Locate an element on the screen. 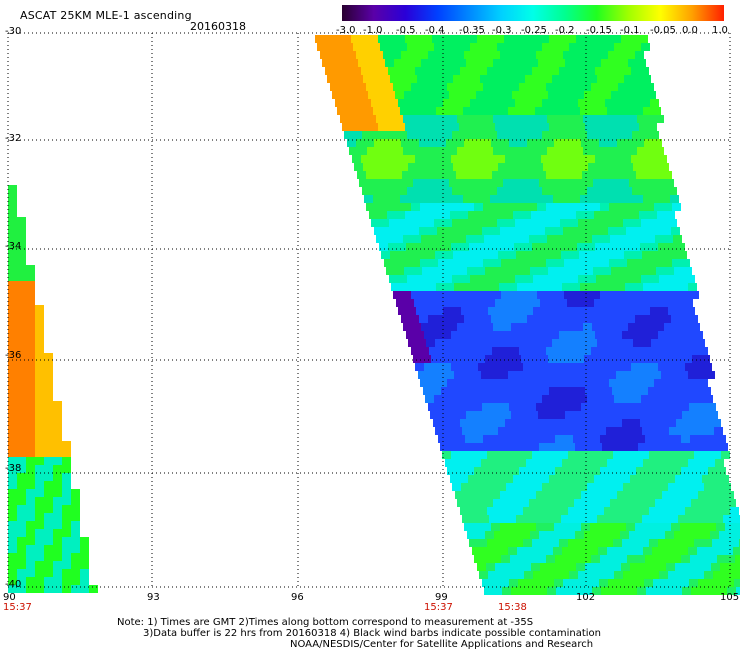 Image resolution: width=740 pixels, height=650 pixels. colorbar-label: -3.0 is located at coordinates (346, 30).